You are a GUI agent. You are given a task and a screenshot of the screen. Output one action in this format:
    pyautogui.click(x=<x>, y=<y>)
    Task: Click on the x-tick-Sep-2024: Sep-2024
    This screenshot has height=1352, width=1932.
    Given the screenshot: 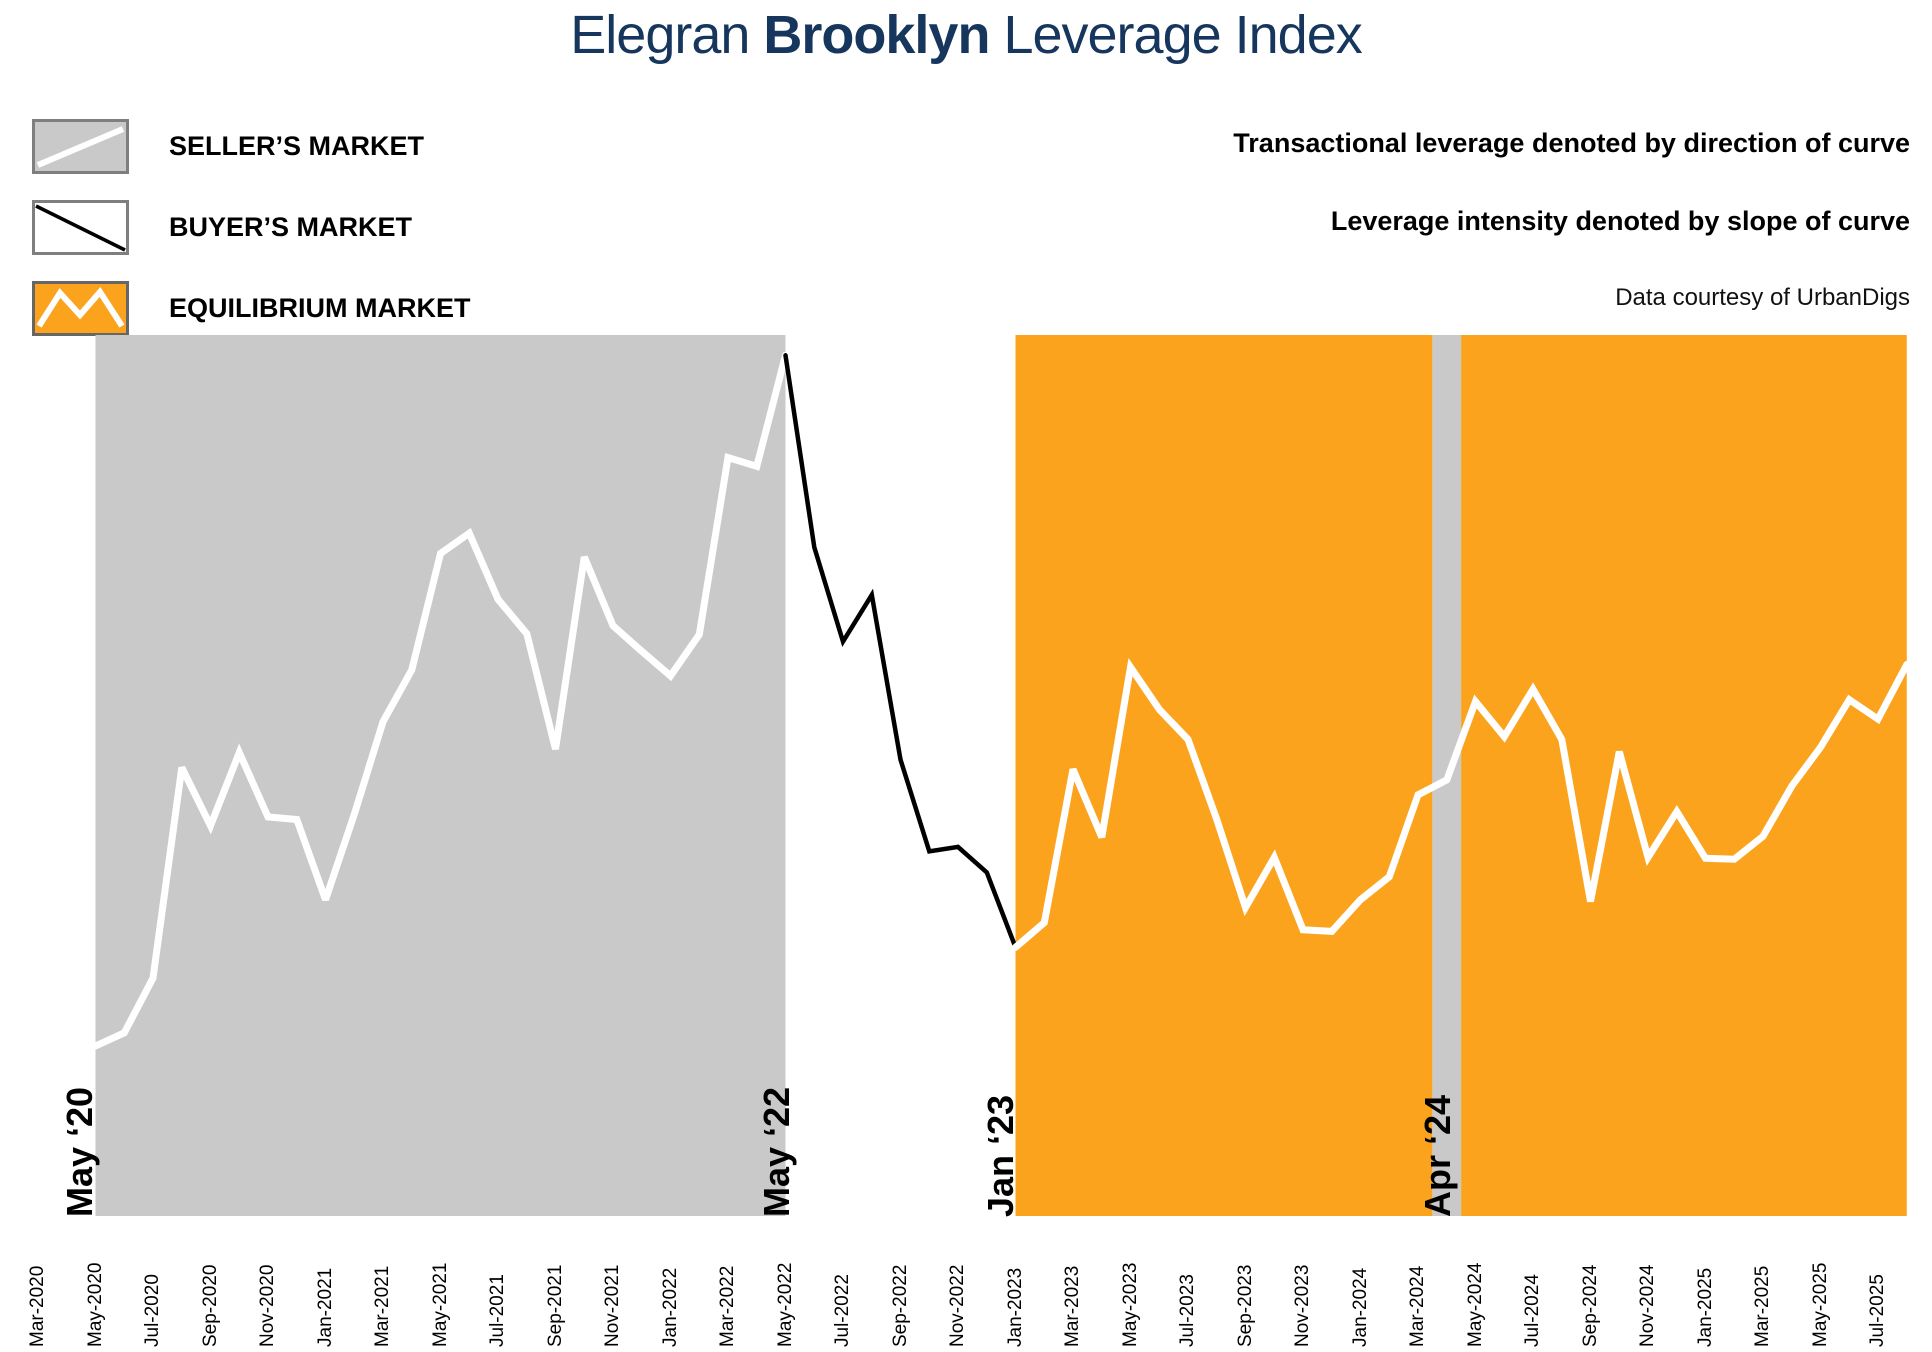 What is the action you would take?
    pyautogui.click(x=1590, y=1305)
    